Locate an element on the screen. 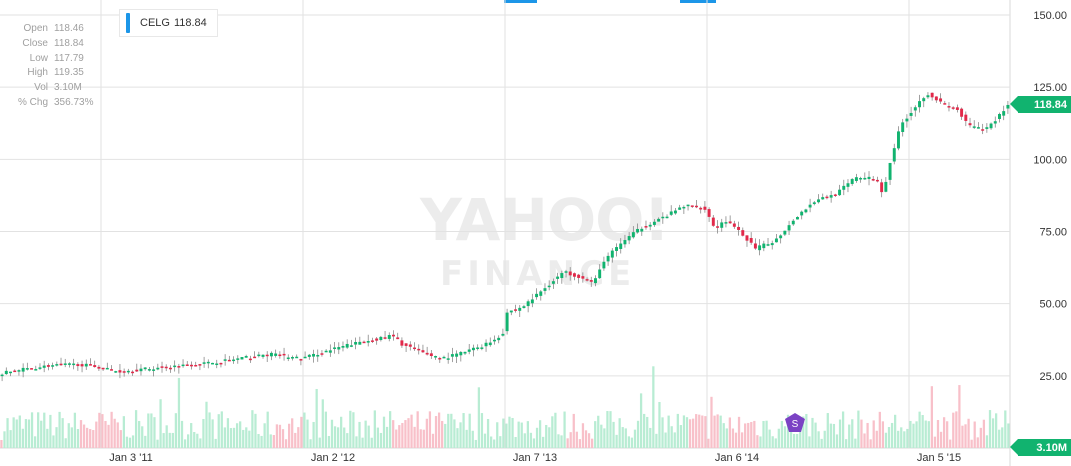 The image size is (1071, 466). y-tick-label: 50.00 is located at coordinates (1053, 305).